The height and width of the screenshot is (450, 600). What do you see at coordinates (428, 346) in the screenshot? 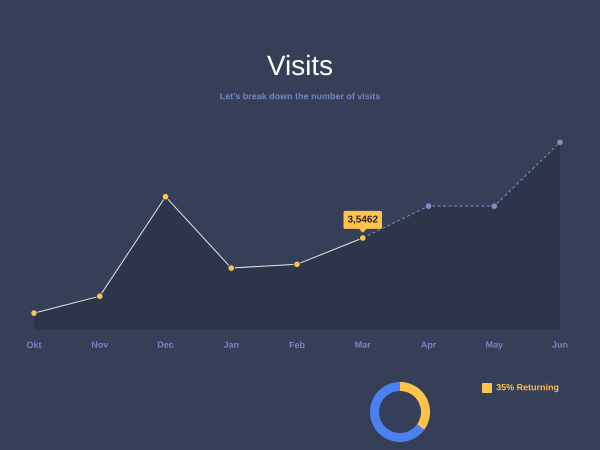
I see `x-tick-label: Apr` at bounding box center [428, 346].